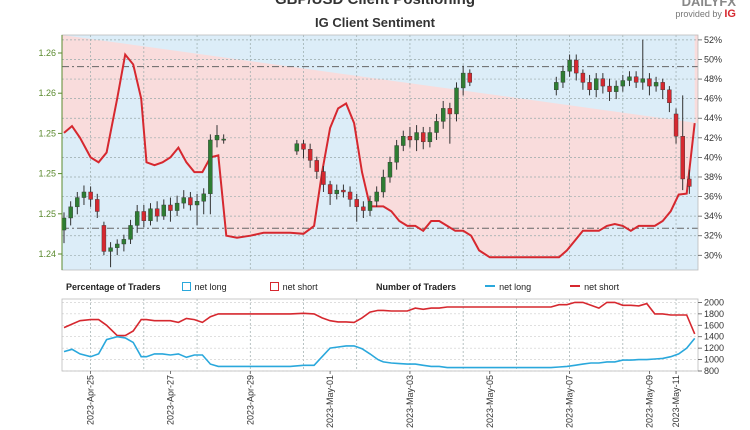 The width and height of the screenshot is (750, 430). I want to click on legend-num-long-line, so click(490, 286).